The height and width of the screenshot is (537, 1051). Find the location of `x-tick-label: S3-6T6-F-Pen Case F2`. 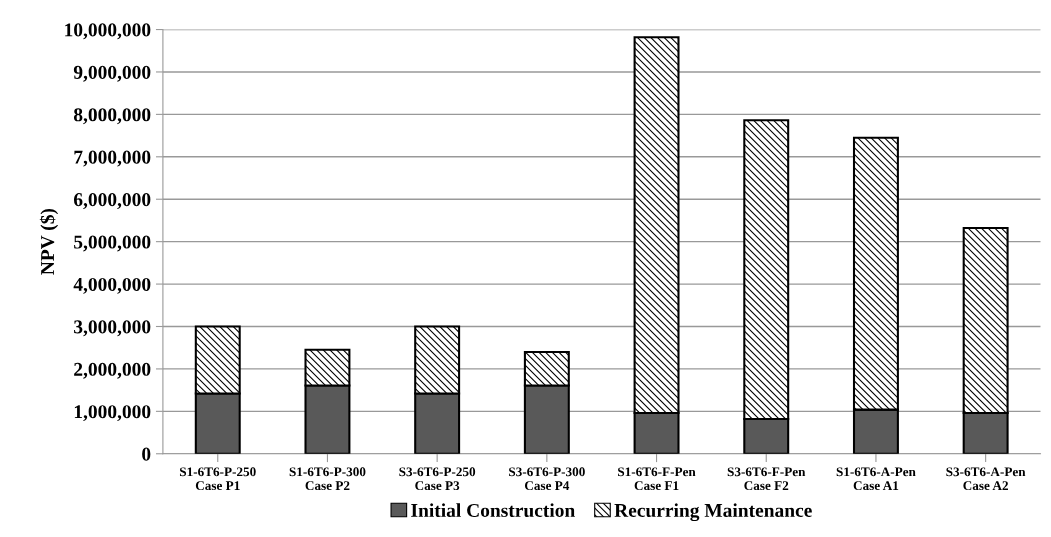

x-tick-label: S3-6T6-F-Pen Case F2 is located at coordinates (766, 479).